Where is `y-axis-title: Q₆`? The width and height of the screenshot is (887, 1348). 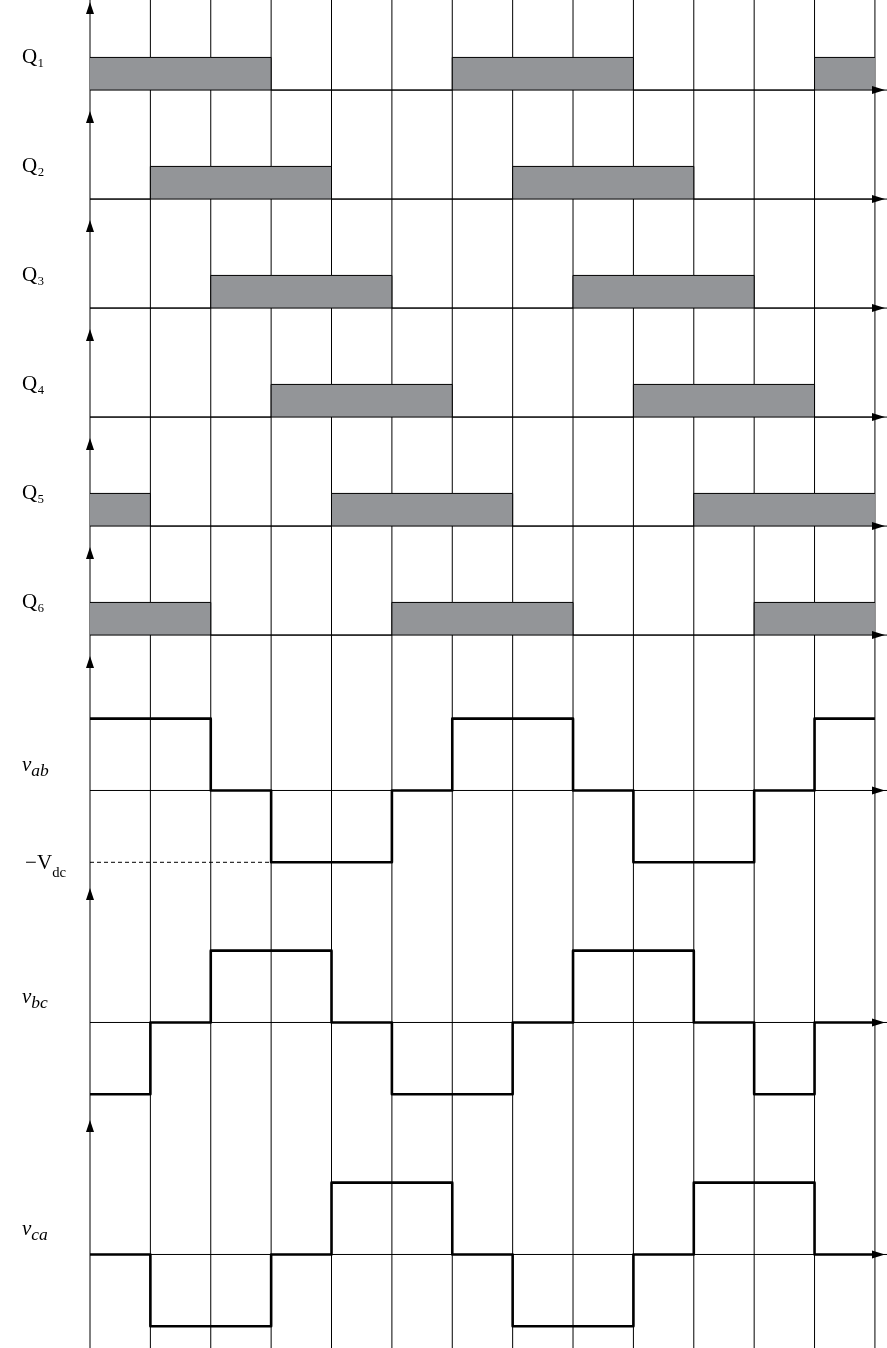
y-axis-title: Q₆ is located at coordinates (33, 602).